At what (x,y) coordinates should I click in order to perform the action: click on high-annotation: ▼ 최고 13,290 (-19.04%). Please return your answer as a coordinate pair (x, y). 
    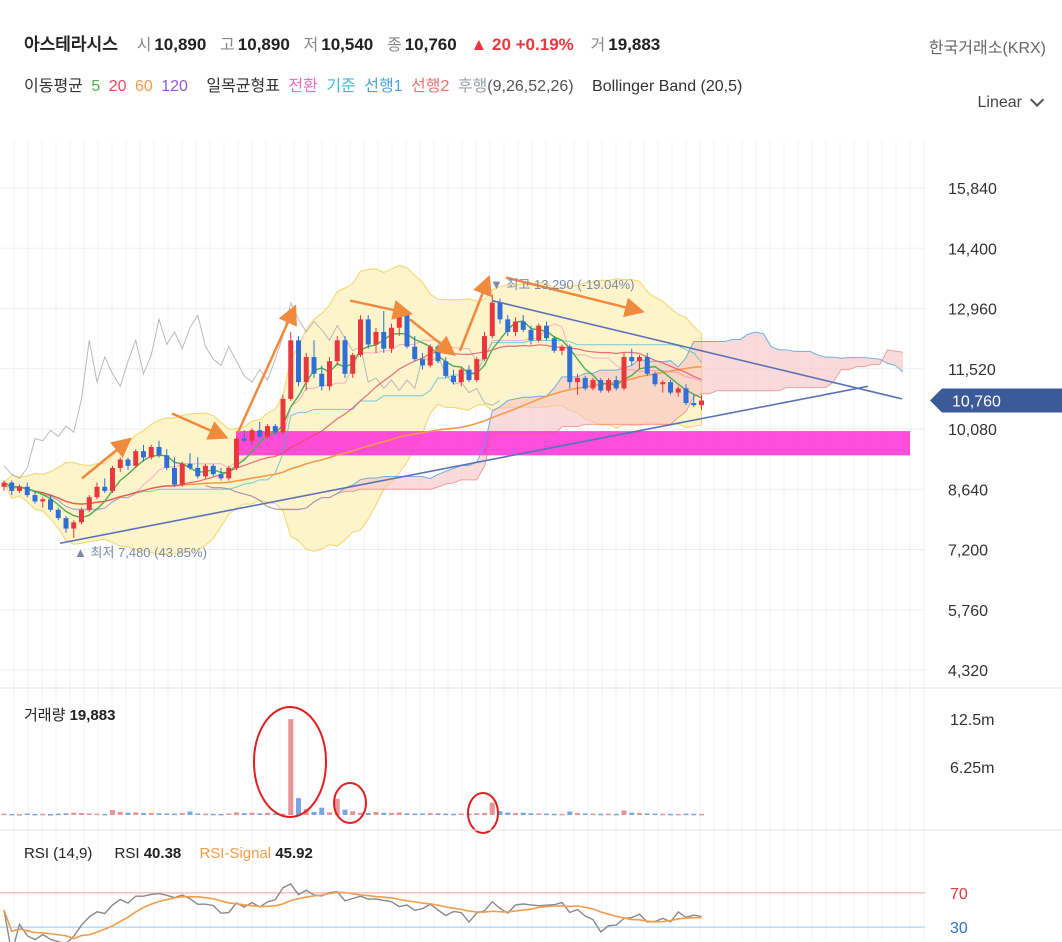
    Looking at the image, I should click on (562, 284).